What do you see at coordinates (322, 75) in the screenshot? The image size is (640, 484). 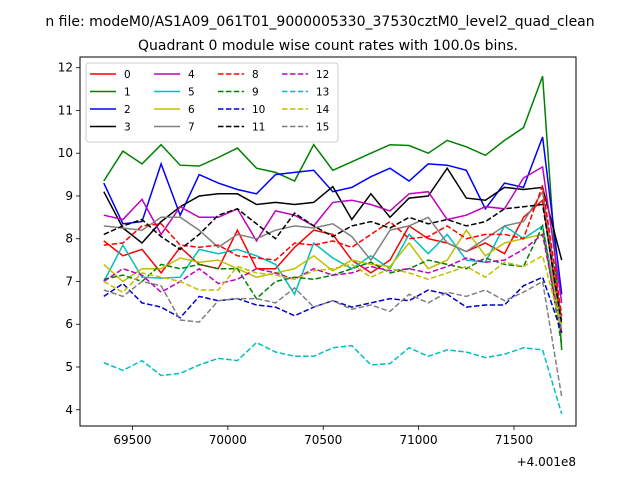 I see `legend-label-12: 12` at bounding box center [322, 75].